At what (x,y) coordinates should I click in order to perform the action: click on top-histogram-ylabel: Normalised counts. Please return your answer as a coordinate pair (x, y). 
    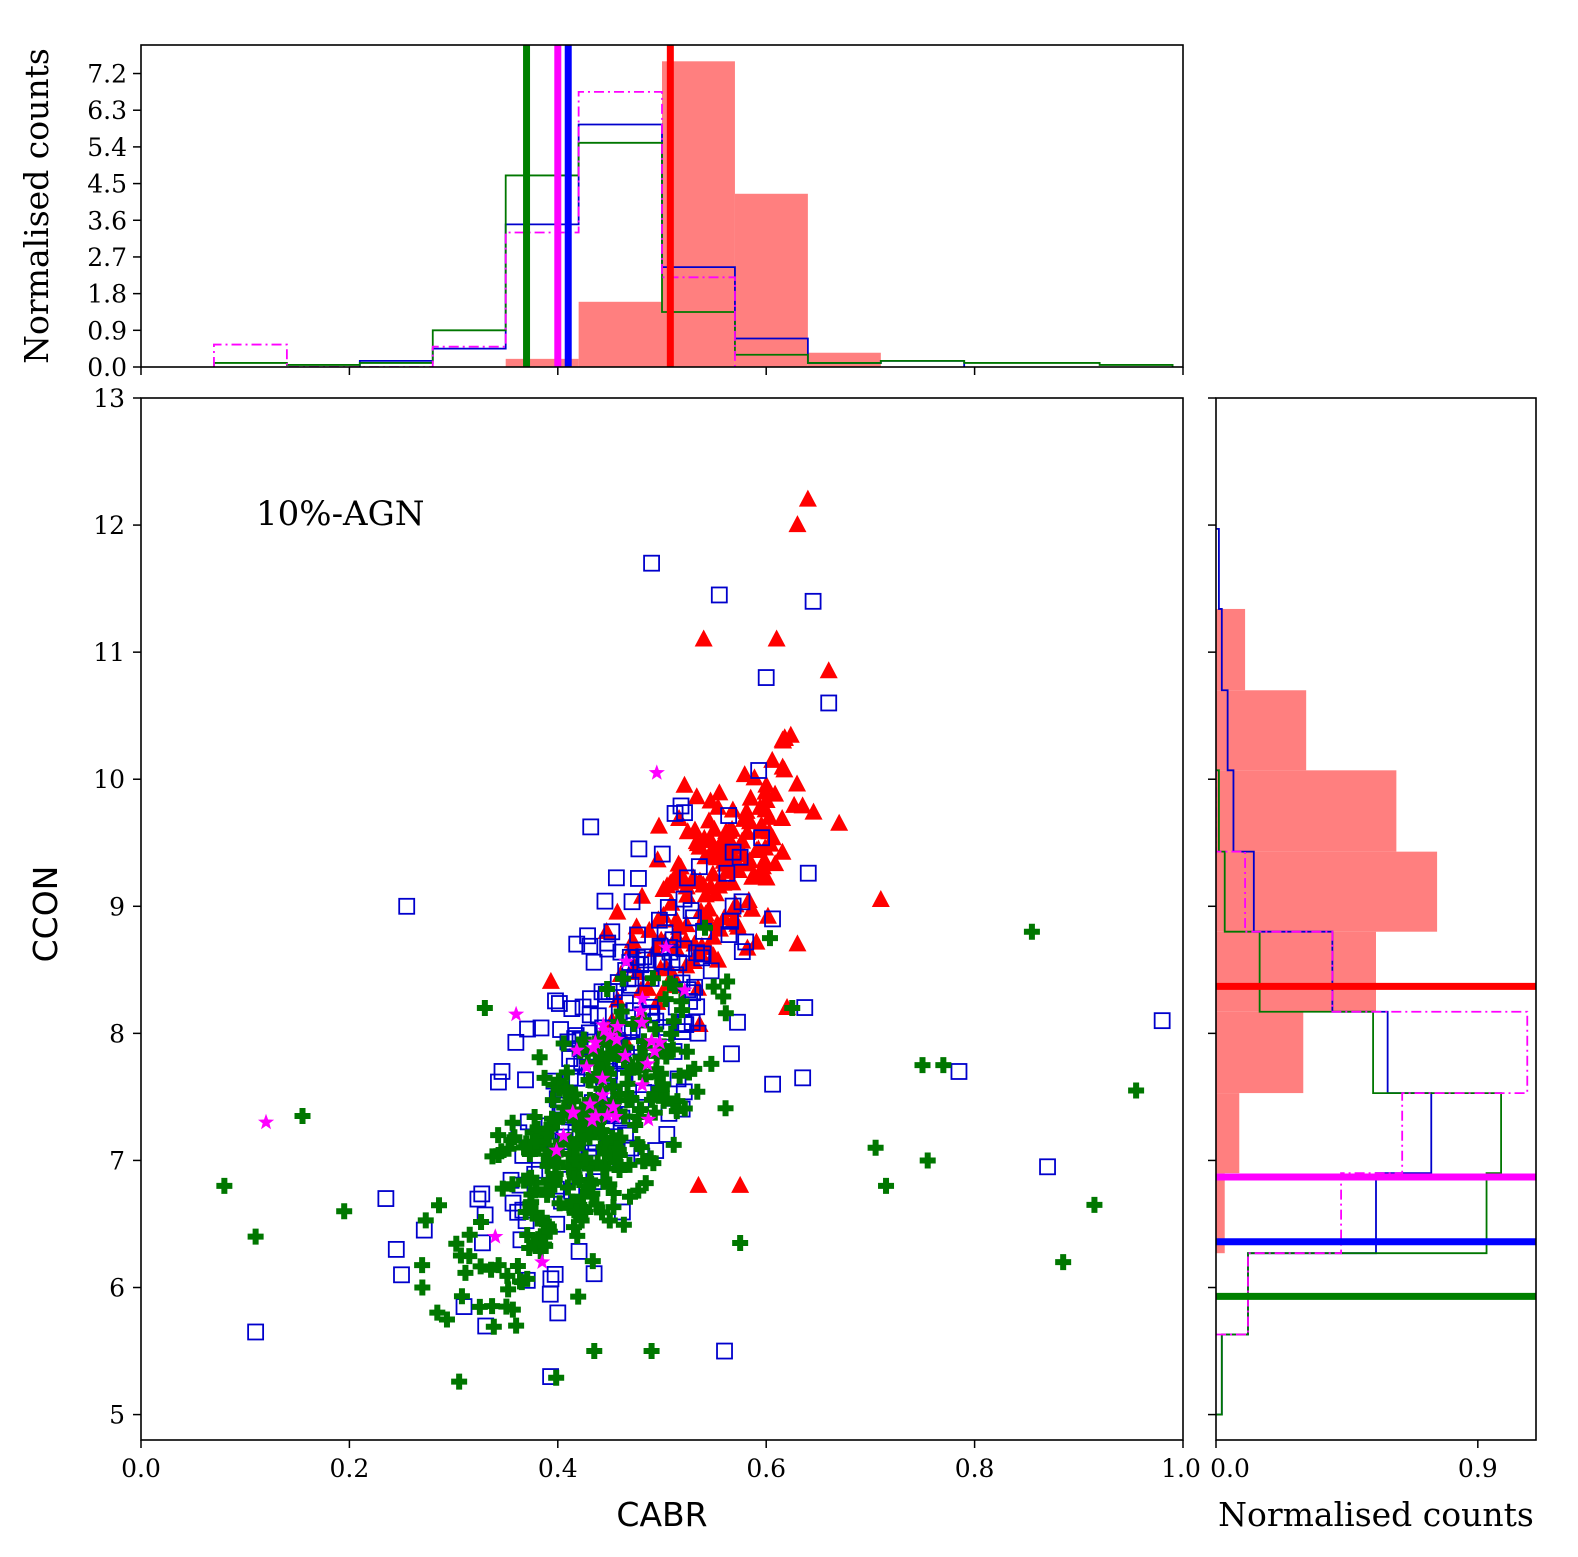
    Looking at the image, I should click on (36, 206).